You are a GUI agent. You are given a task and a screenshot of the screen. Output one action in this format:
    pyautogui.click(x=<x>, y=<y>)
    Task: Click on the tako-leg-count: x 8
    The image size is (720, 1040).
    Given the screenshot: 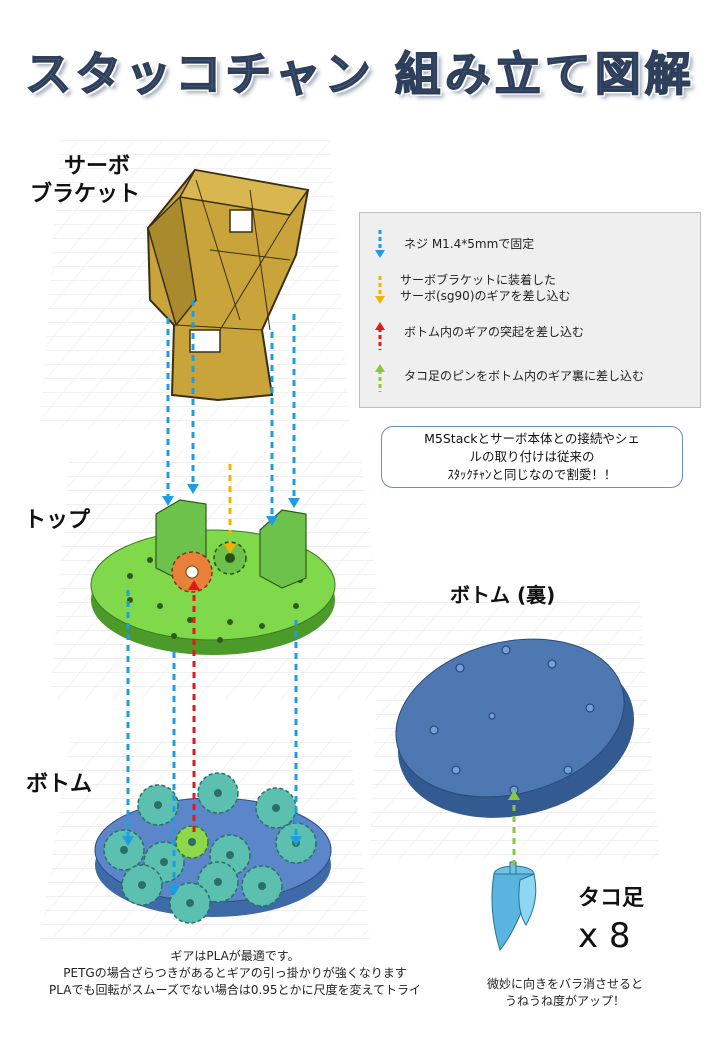 What is the action you would take?
    pyautogui.click(x=604, y=936)
    